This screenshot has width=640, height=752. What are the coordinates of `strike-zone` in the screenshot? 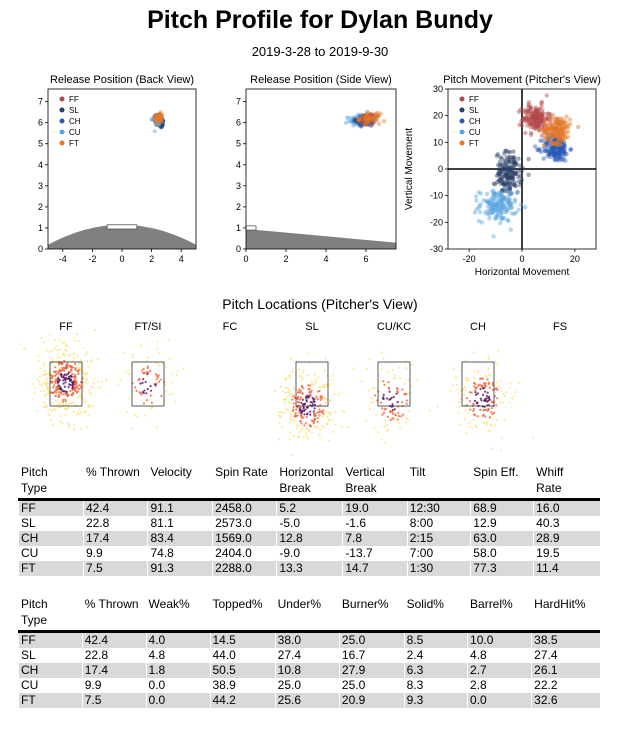 It's located at (312, 384).